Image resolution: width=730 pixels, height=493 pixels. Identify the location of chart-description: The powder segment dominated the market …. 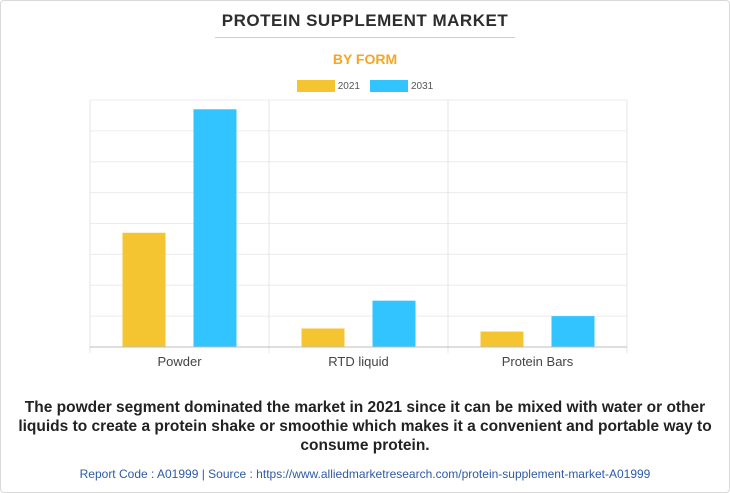
(365, 426).